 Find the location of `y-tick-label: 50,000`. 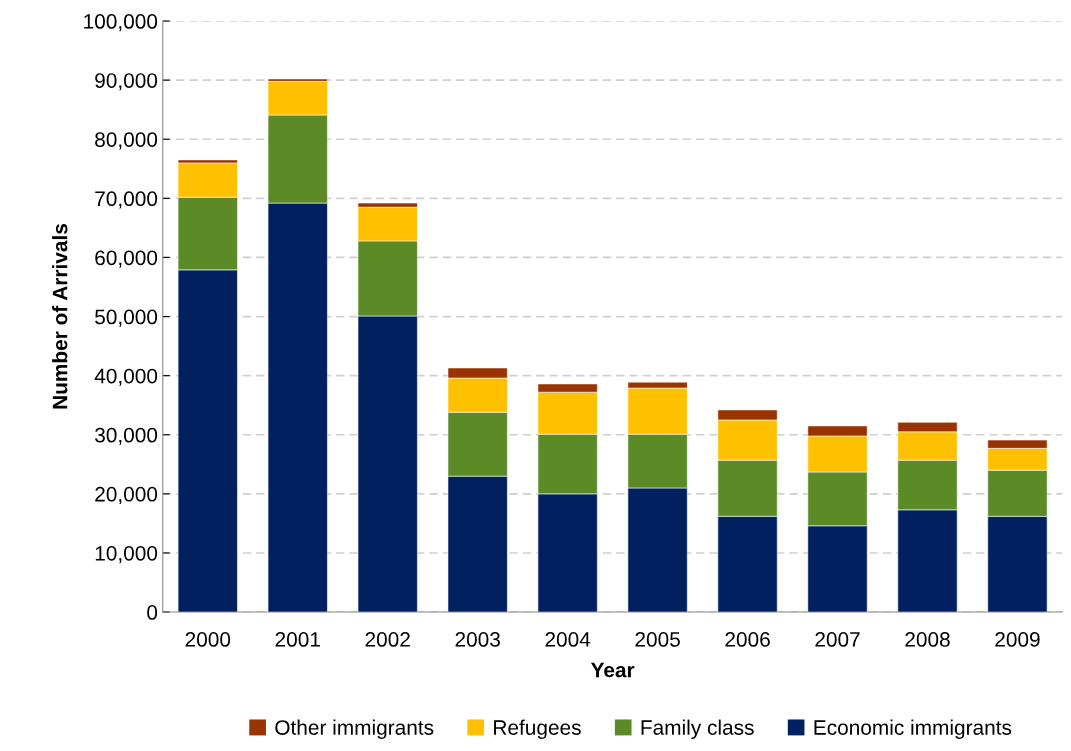

y-tick-label: 50,000 is located at coordinates (126, 318).